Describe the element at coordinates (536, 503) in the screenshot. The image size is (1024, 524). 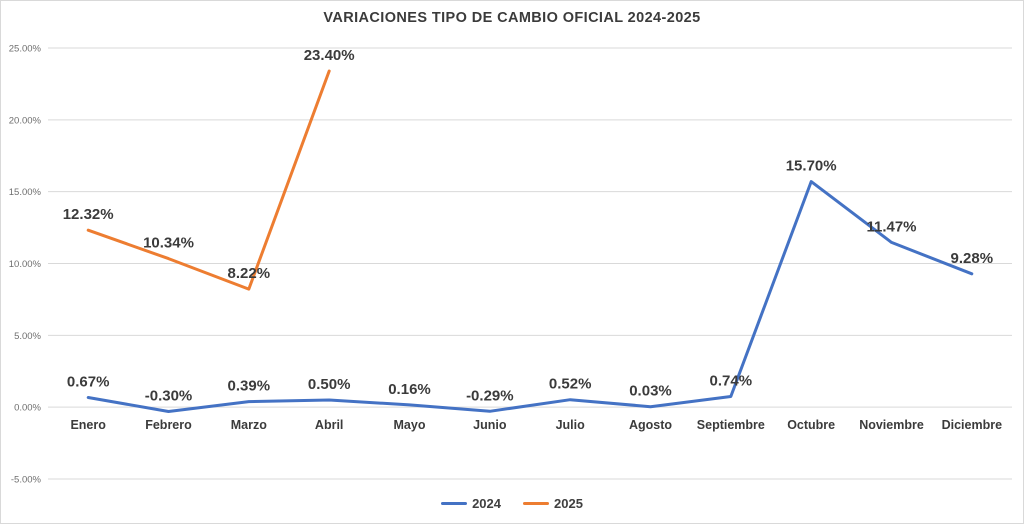
I see `legend-swatch-2025` at that location.